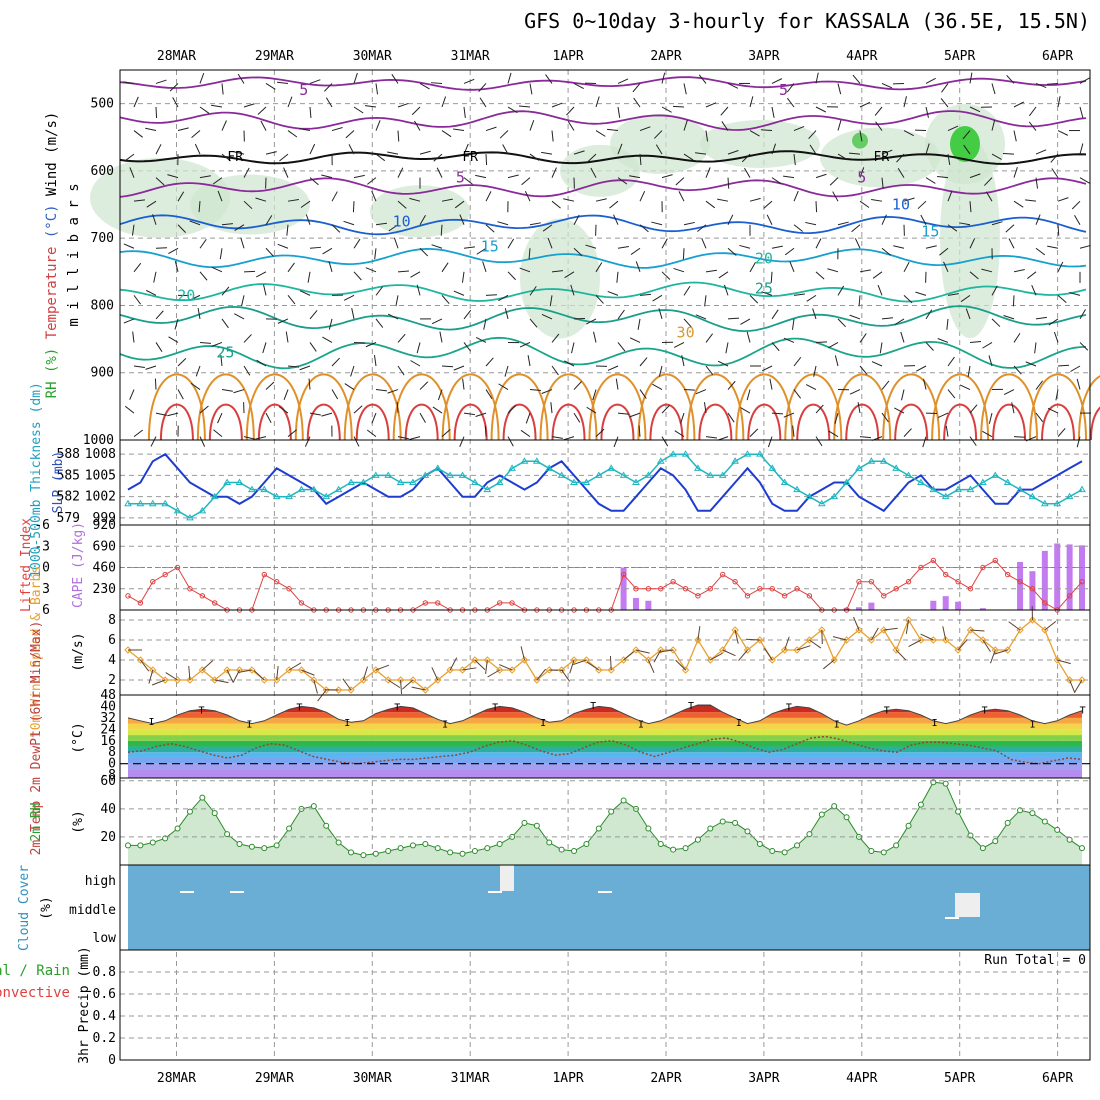 The image size is (1100, 1100). What do you see at coordinates (604, 654) in the screenshot?
I see `wind-speed-line` at bounding box center [604, 654].